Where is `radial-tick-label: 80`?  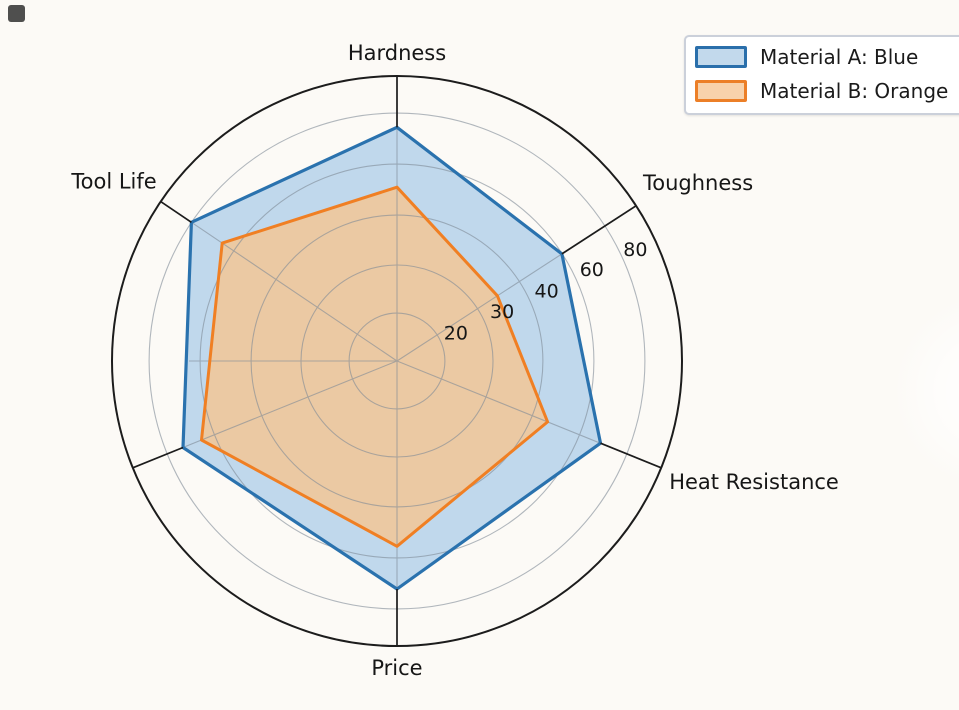
radial-tick-label: 80 is located at coordinates (635, 250).